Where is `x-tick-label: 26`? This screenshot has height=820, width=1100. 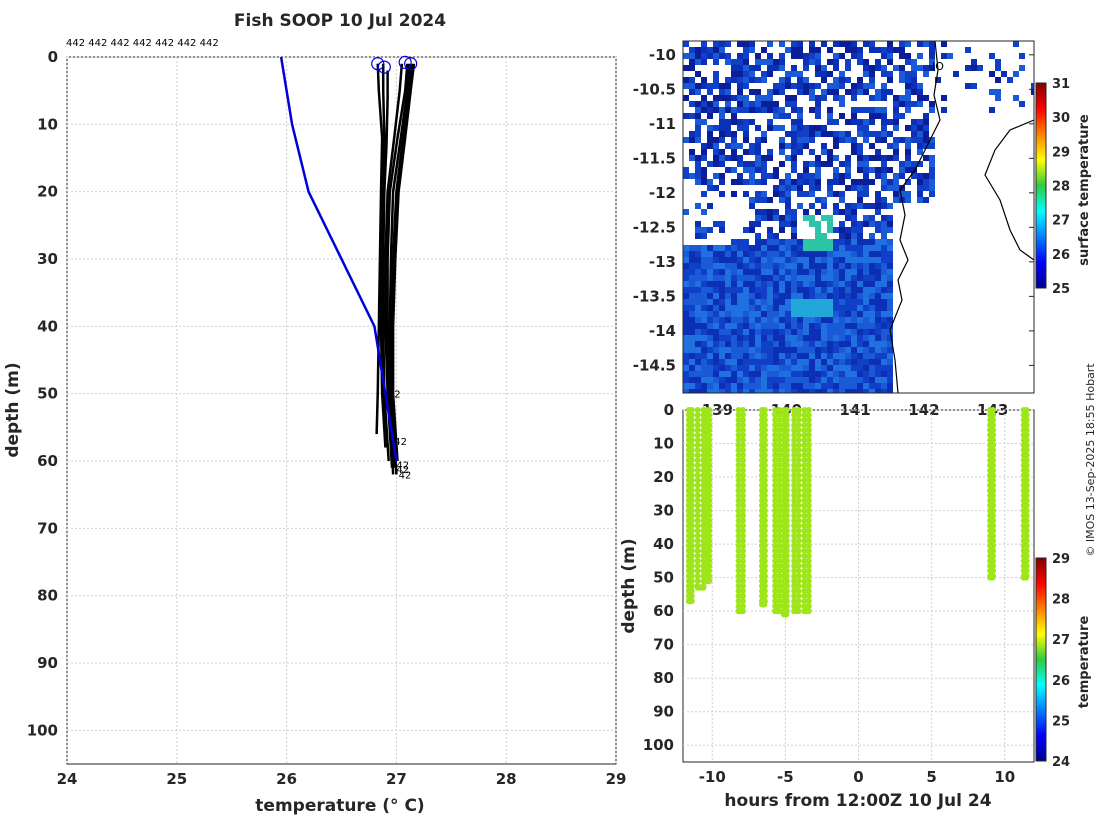 x-tick-label: 26 is located at coordinates (286, 779).